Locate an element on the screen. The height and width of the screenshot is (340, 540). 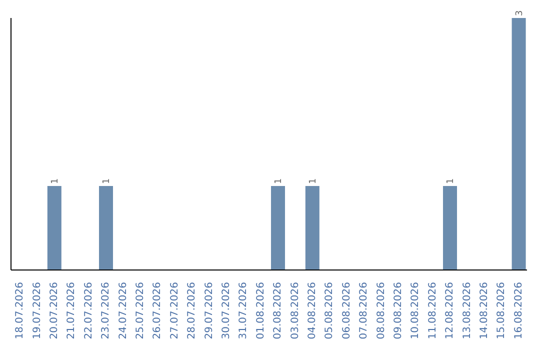
x-tick-label: 22.07.2026 is located at coordinates (88, 311).